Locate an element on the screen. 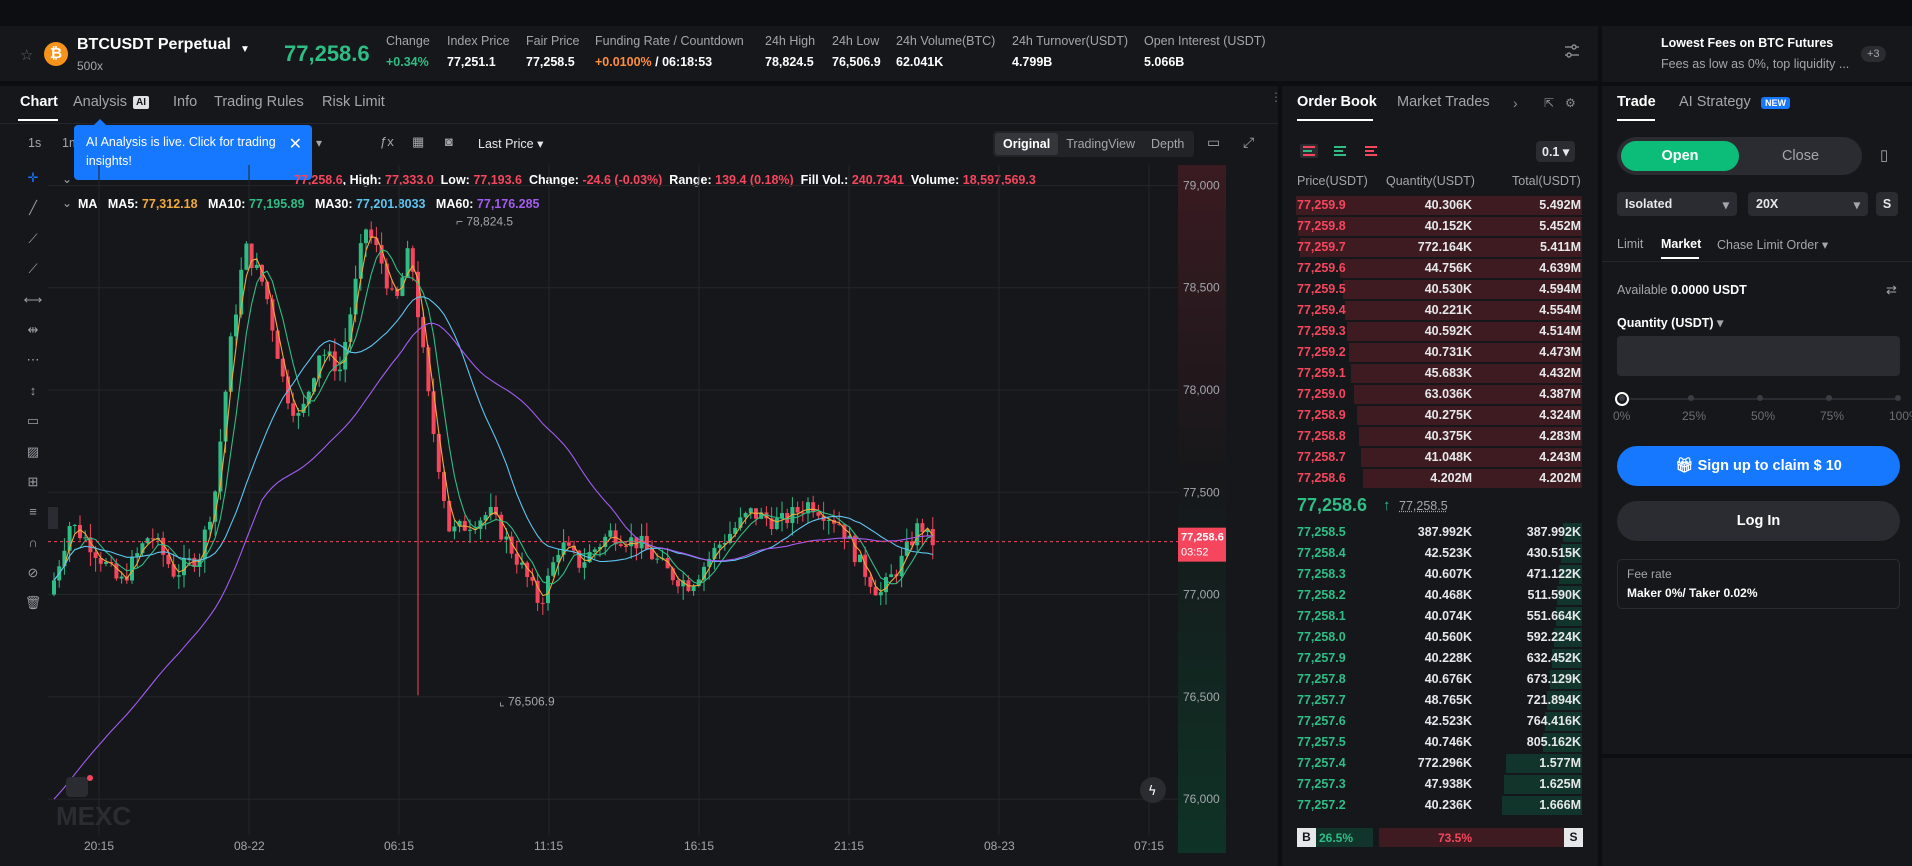 The height and width of the screenshot is (866, 1912). orderbook-ask-row: 77,259.2 40.731K 4.473M is located at coordinates (1439, 352).